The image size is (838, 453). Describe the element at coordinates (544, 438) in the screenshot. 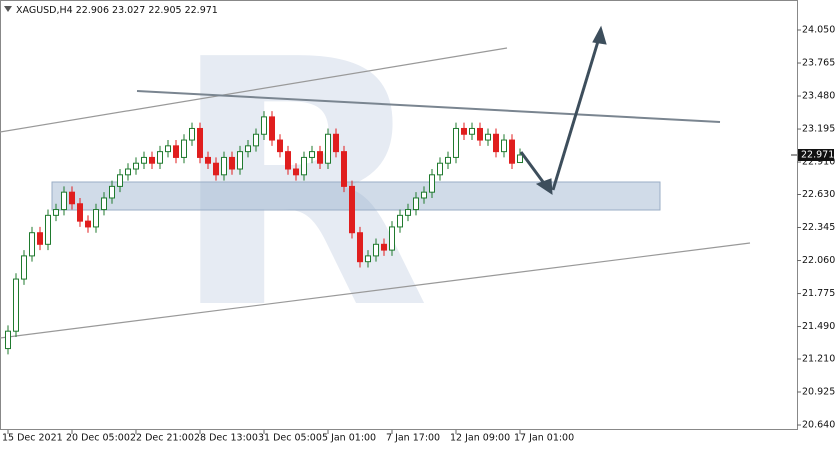

I see `x-tick-label: 17 Jan 01:00` at that location.